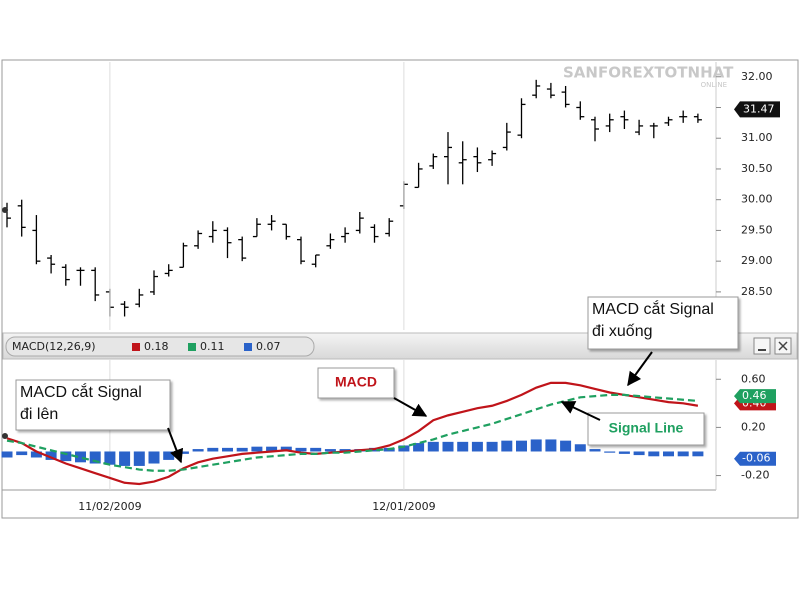  I want to click on value-tag-label: 0.46, so click(754, 395).